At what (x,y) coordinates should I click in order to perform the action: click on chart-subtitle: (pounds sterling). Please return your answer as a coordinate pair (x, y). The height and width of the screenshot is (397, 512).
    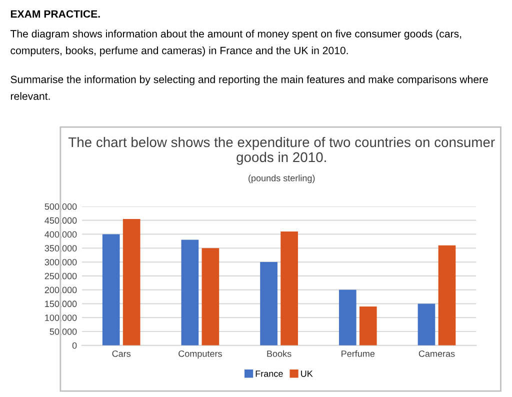
    Looking at the image, I should click on (281, 179).